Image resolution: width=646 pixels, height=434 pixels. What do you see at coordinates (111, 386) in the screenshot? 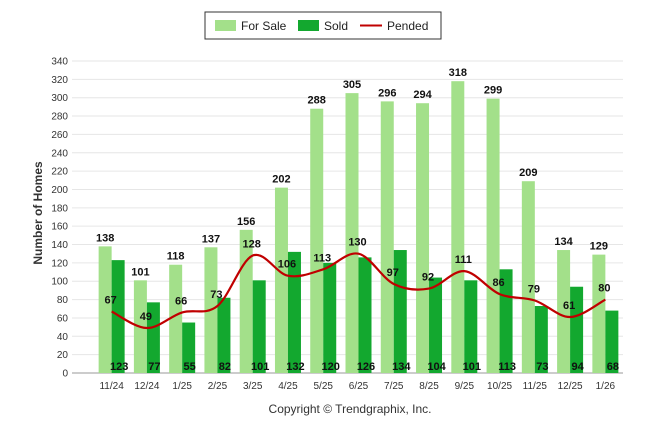
I see `x-tick-label: 11/24` at bounding box center [111, 386].